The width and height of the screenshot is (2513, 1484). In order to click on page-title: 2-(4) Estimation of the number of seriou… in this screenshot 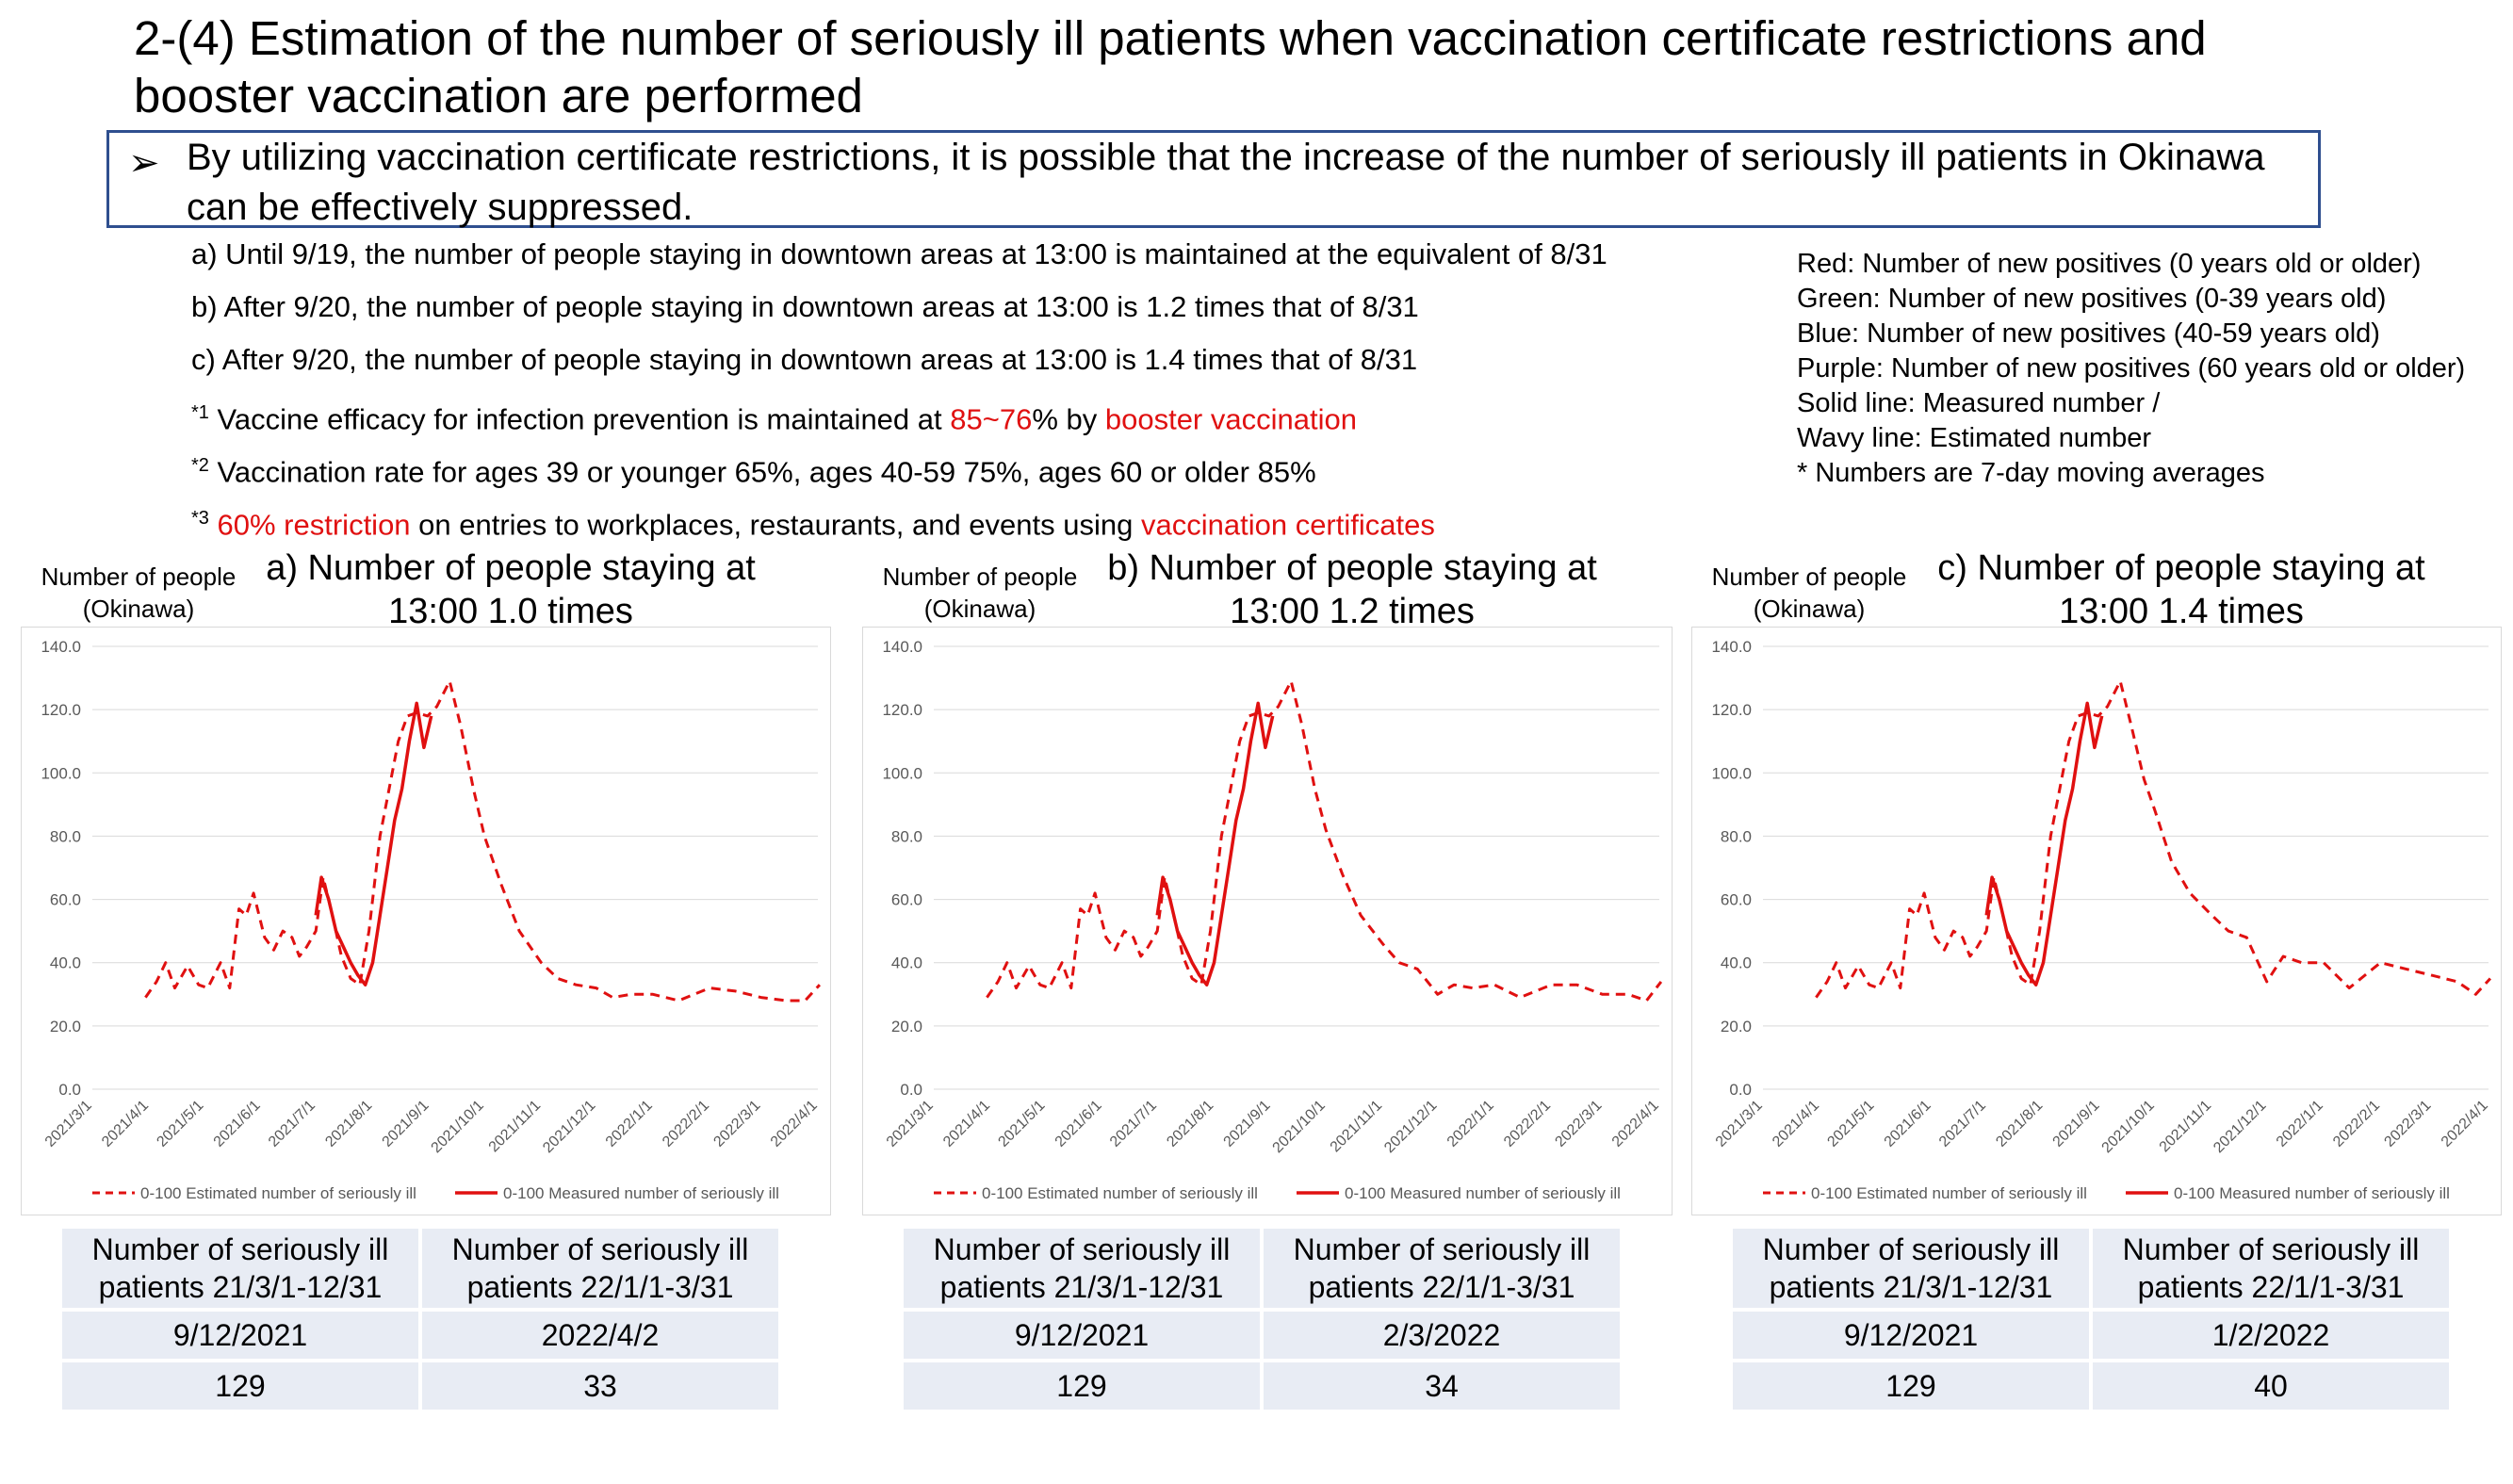, I will do `click(1170, 66)`.